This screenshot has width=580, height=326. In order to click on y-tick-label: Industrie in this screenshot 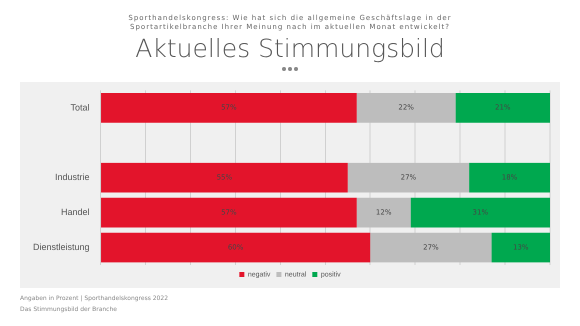, I will do `click(72, 177)`.